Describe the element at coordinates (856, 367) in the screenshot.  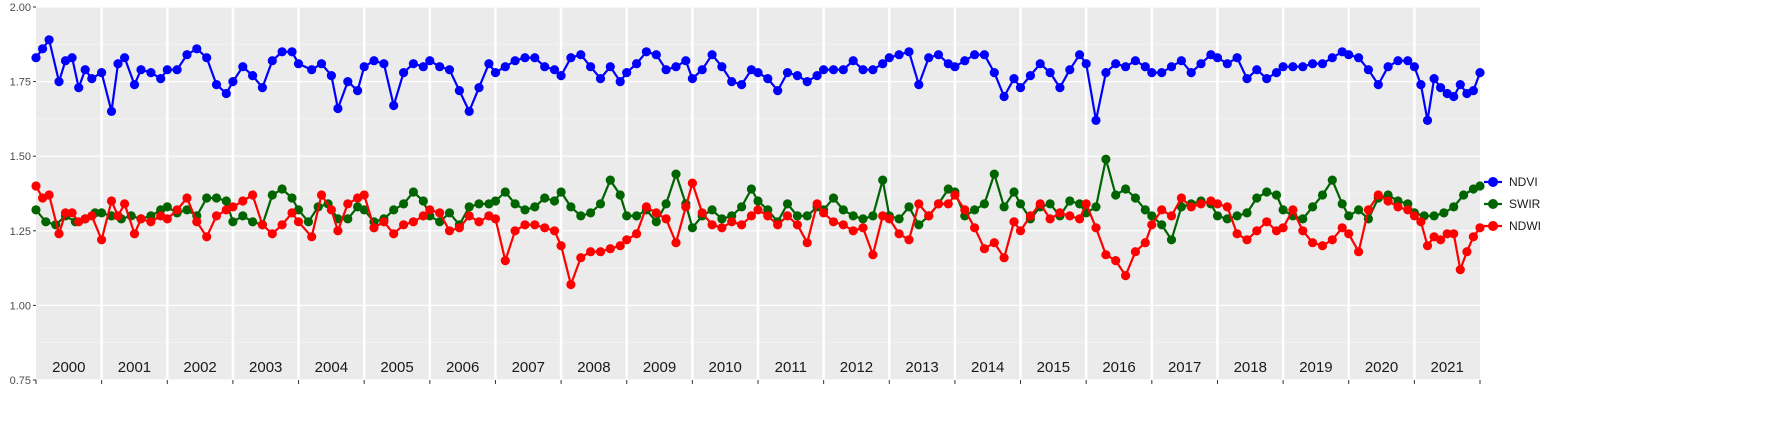
I see `year-label: 2012` at that location.